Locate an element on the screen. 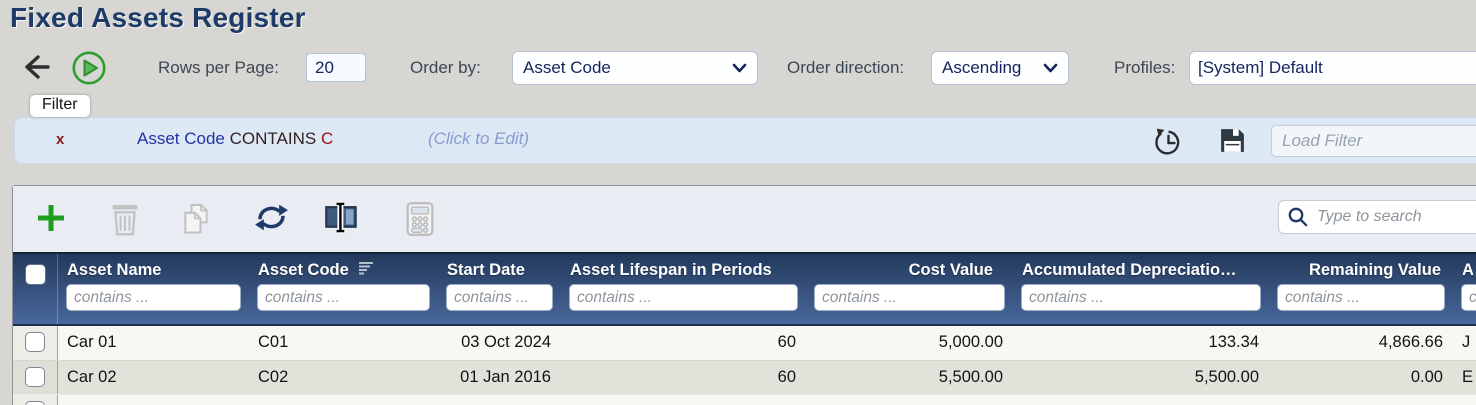 The width and height of the screenshot is (1476, 405). cell-cost-value: 5,000.00 is located at coordinates (970, 342).